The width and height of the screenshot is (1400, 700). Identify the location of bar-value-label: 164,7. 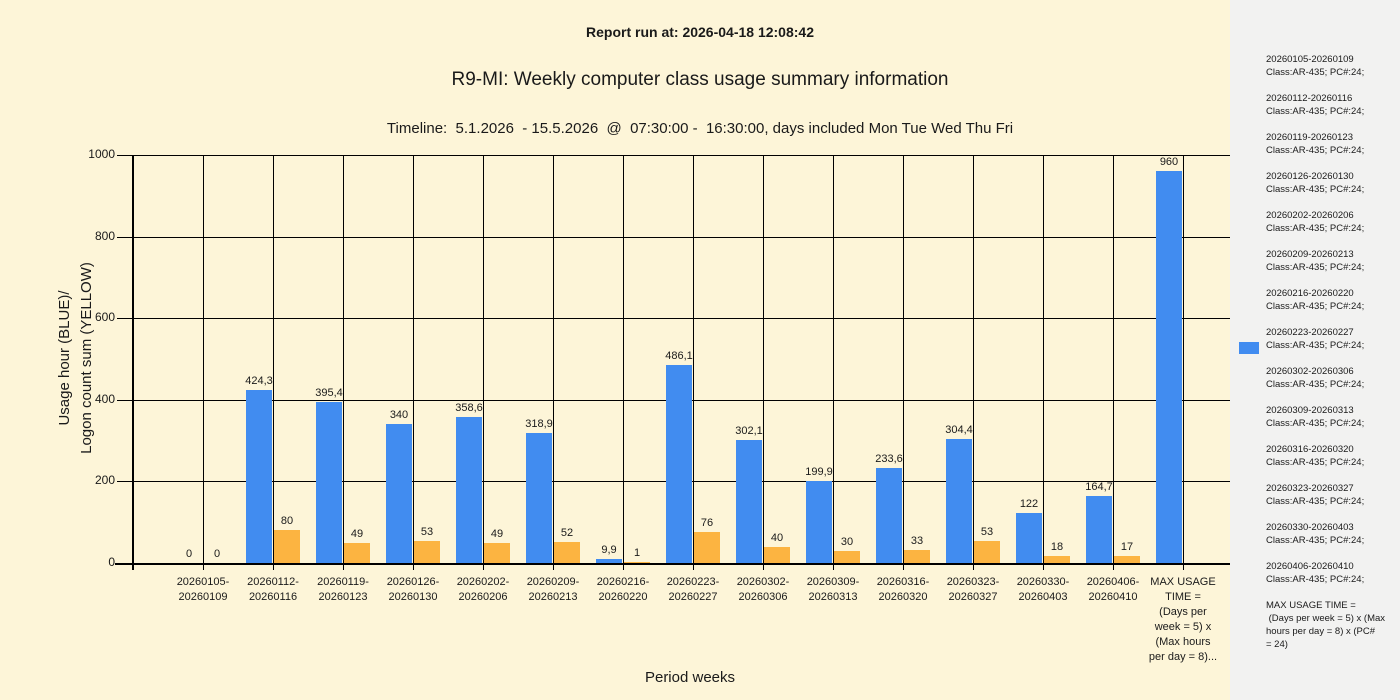
(1099, 487).